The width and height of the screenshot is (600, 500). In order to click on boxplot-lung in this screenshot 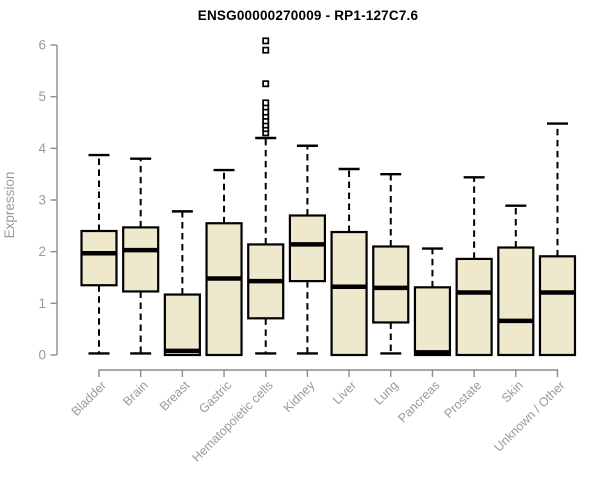, I will do `click(391, 263)`.